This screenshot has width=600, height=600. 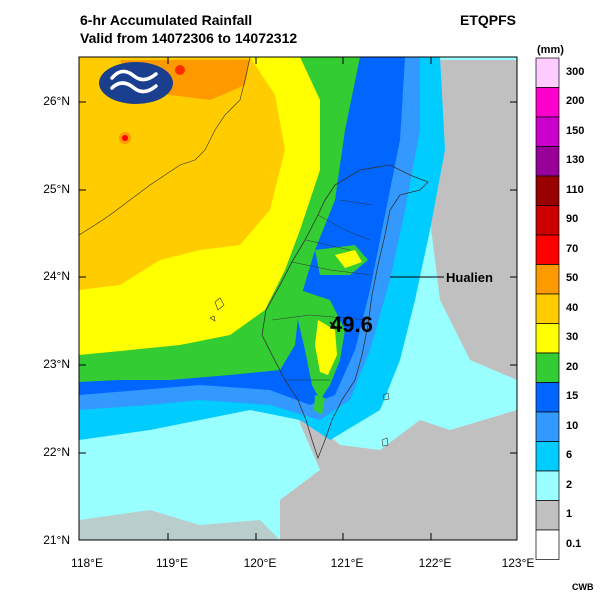 What do you see at coordinates (166, 20) in the screenshot?
I see `chart-title: 6-hr Accumulated Rainfall` at bounding box center [166, 20].